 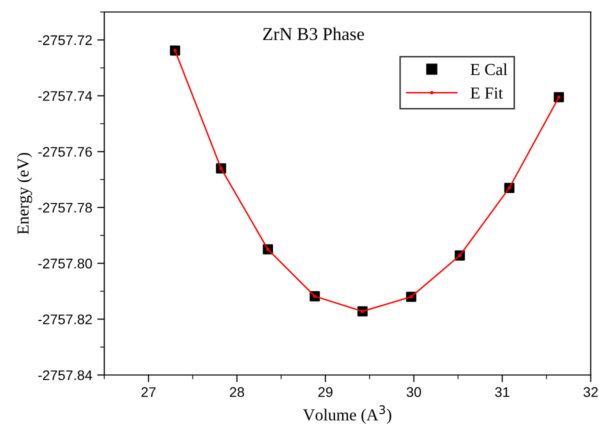 What do you see at coordinates (65, 96) in the screenshot?
I see `y-tick-label: -2757.74` at bounding box center [65, 96].